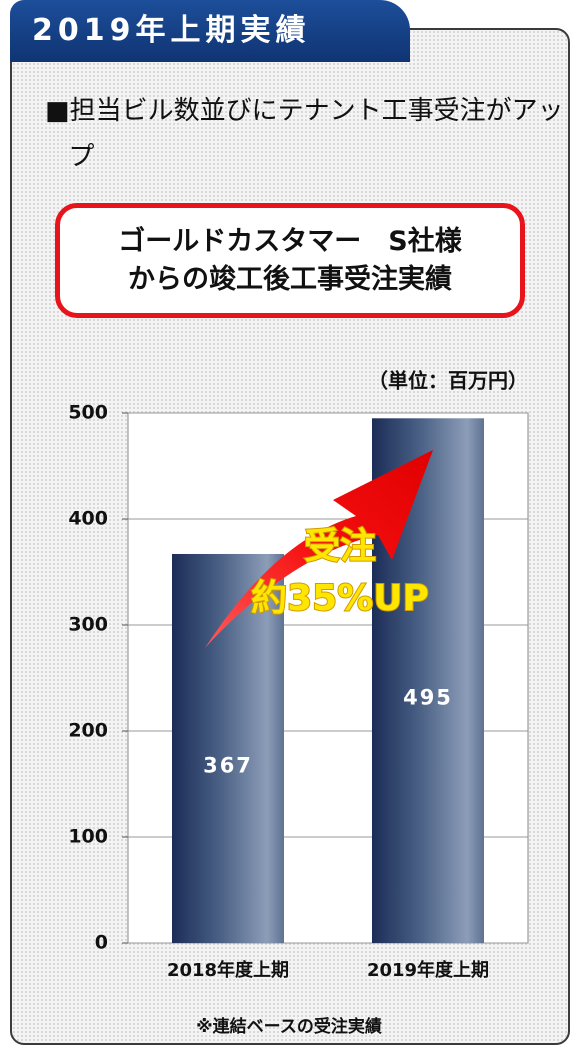 Image resolution: width=578 pixels, height=1045 pixels. What do you see at coordinates (304, 134) in the screenshot?
I see `bullet-text: ■担当ビル数並びにテナント工事受注がアップ` at bounding box center [304, 134].